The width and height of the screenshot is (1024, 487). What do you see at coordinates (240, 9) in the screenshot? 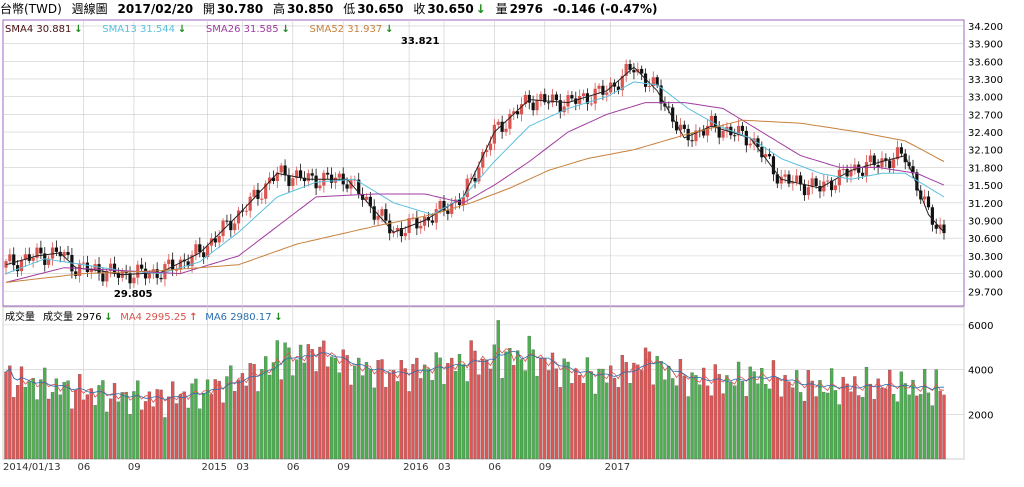
I see `open-value: 30.780` at bounding box center [240, 9].